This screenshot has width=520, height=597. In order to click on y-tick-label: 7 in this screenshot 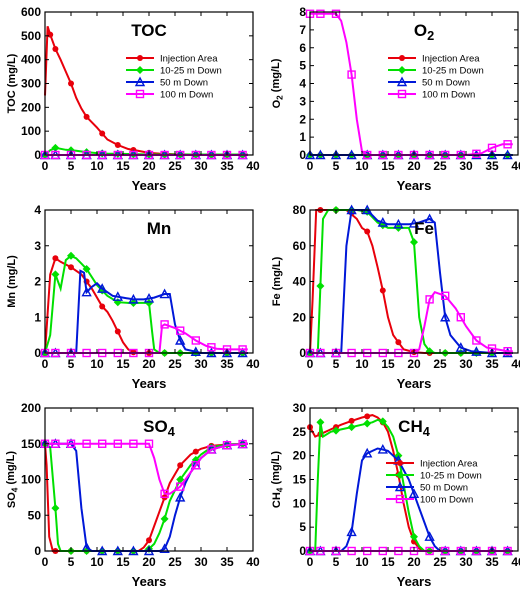, I will do `click(302, 30)`.